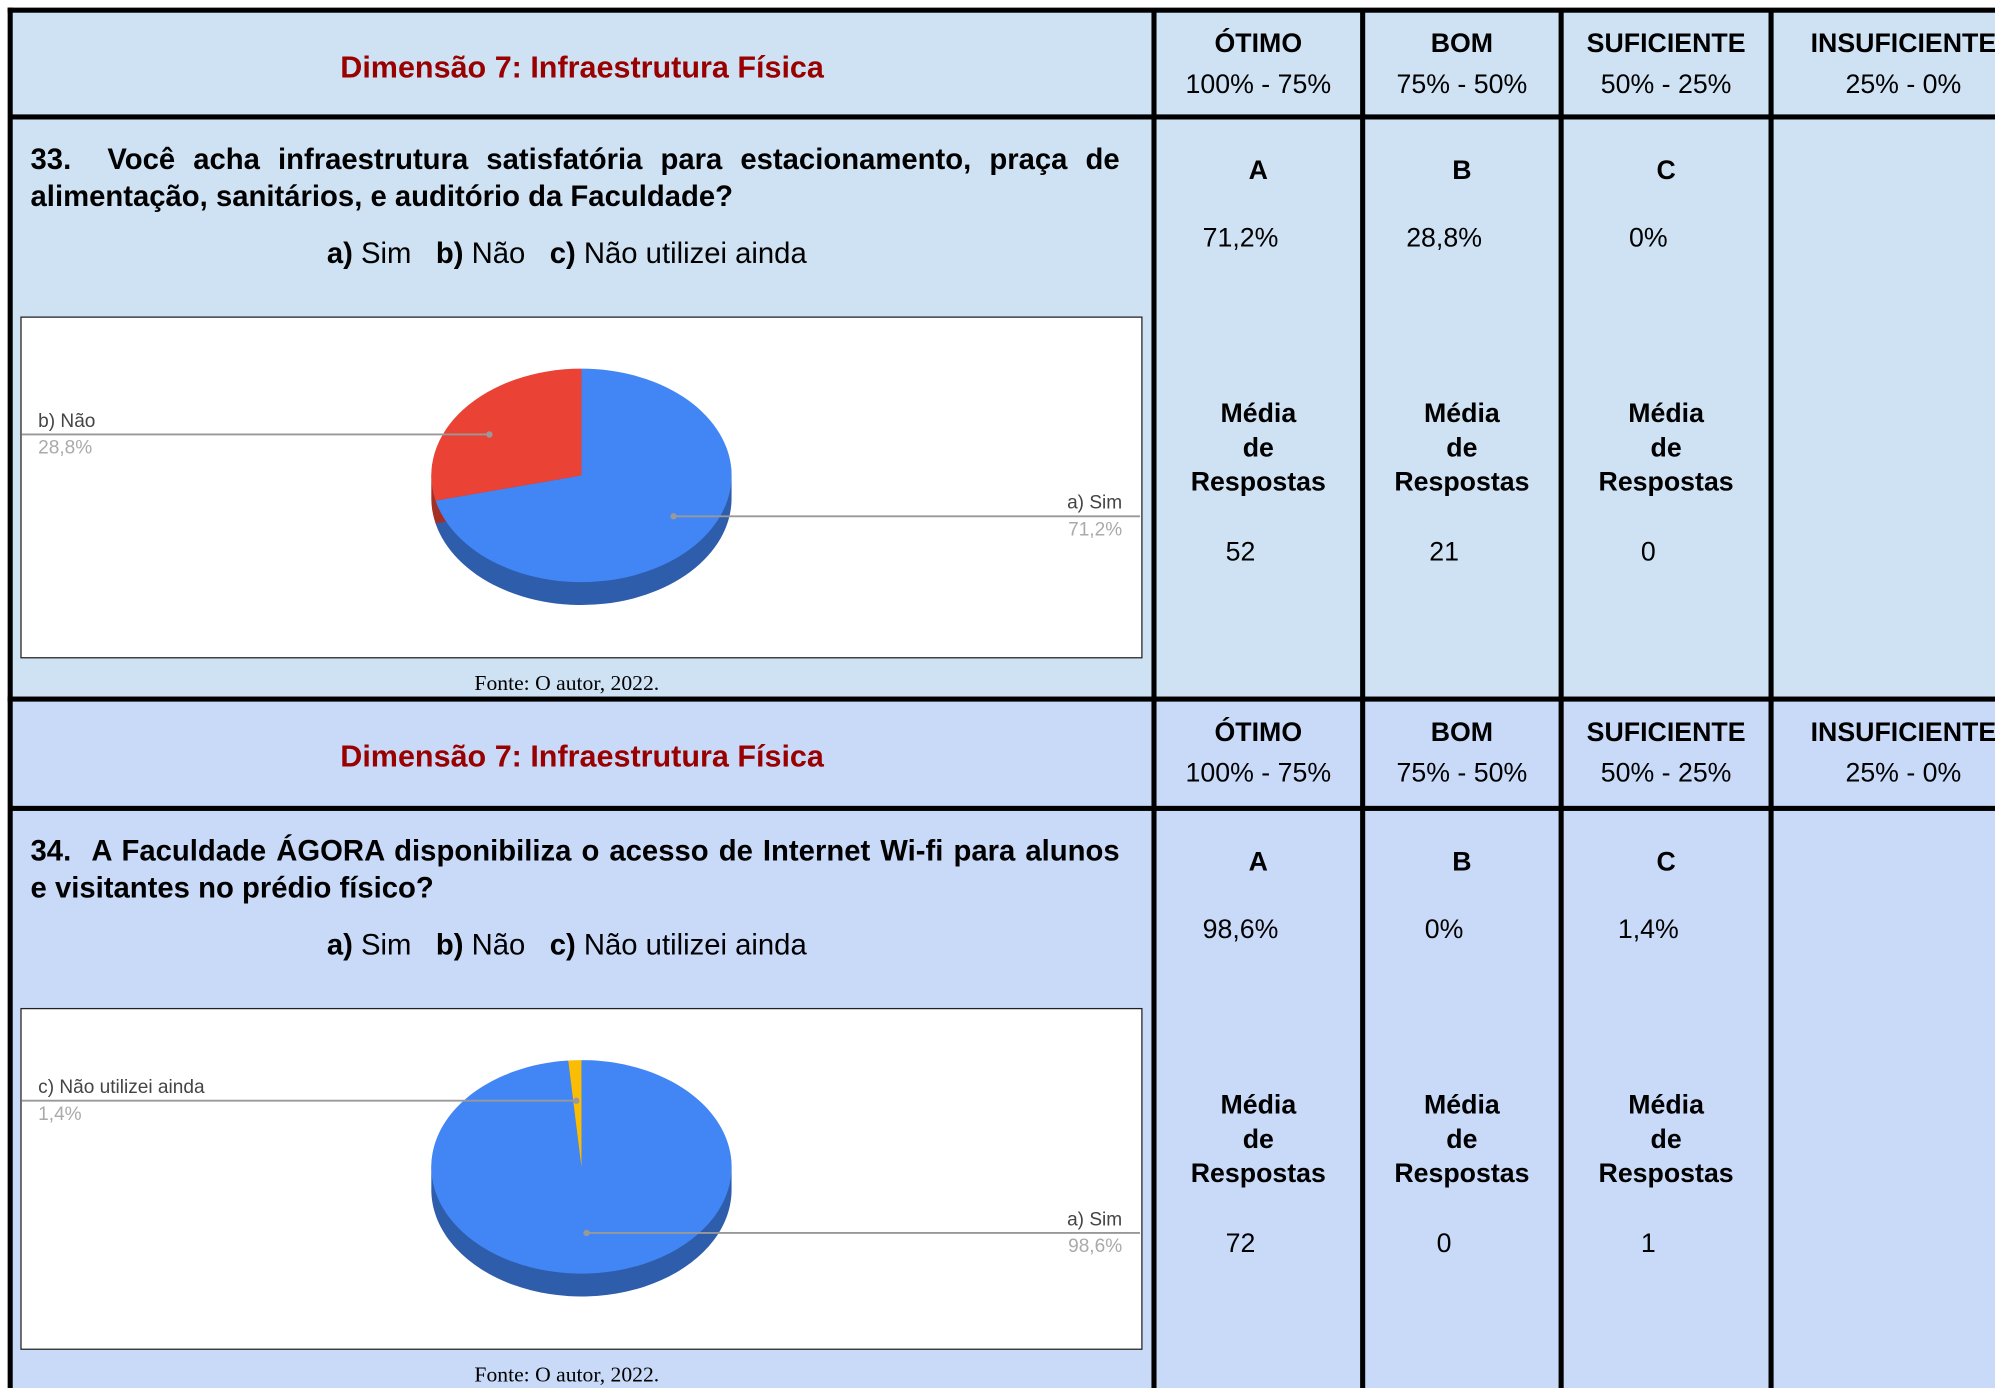 The width and height of the screenshot is (1995, 1388). I want to click on pie-chart: a) Sim 71,2% b) Não 28,8%, so click(580, 487).